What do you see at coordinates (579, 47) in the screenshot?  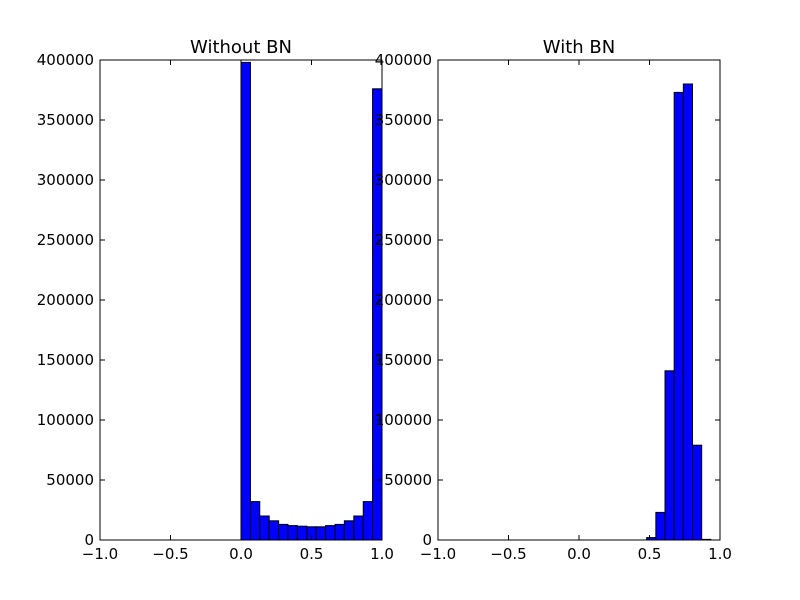 I see `chart-title: With BN` at bounding box center [579, 47].